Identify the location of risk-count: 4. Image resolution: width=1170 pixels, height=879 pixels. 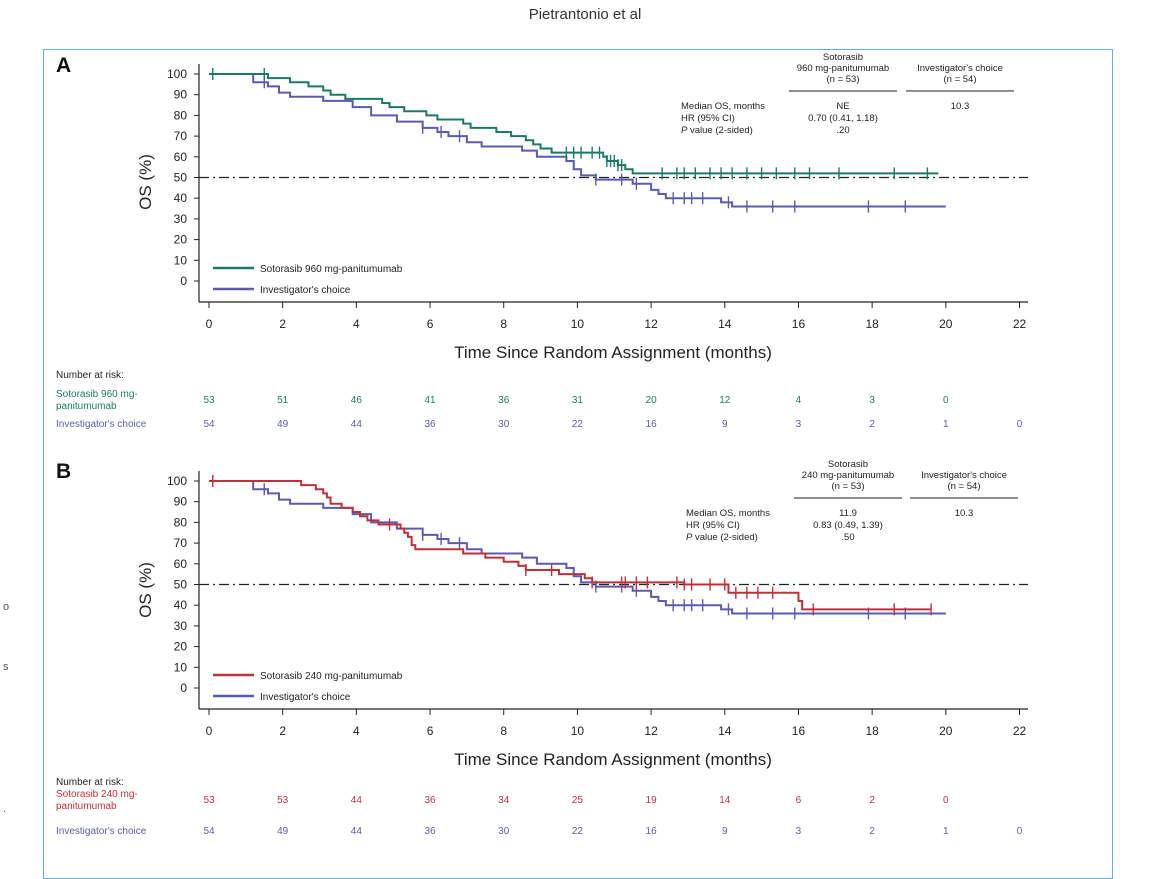
(799, 400).